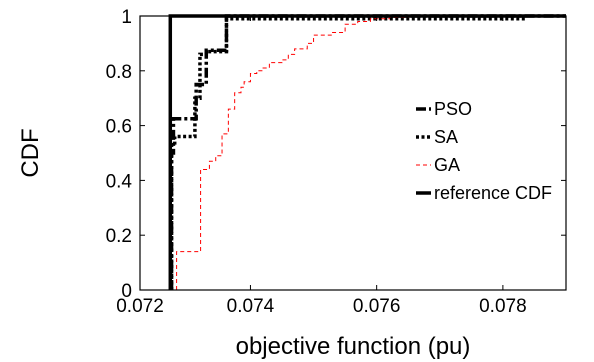 This screenshot has height=362, width=594. I want to click on y-axis-label: CDF, so click(30, 152).